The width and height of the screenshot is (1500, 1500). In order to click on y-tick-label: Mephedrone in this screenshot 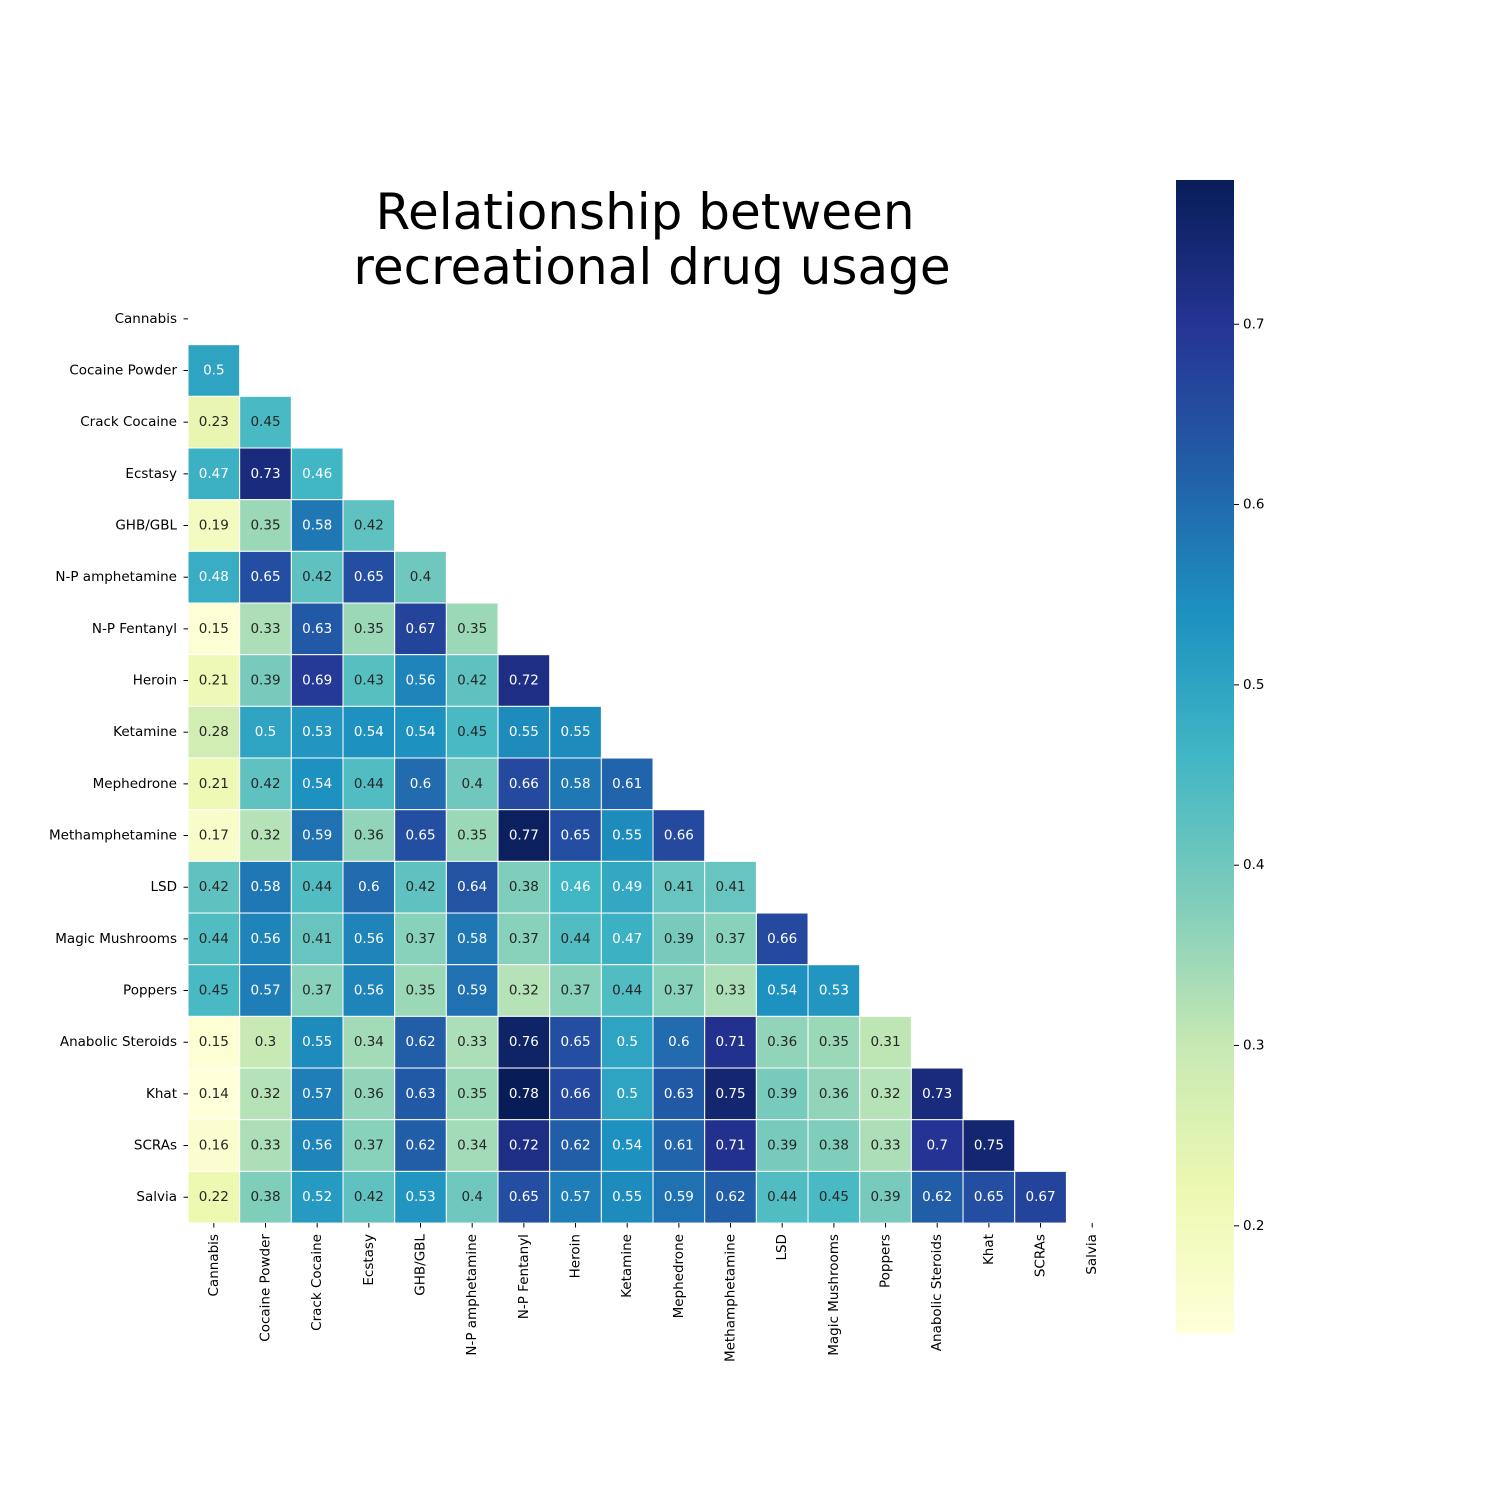, I will do `click(135, 784)`.